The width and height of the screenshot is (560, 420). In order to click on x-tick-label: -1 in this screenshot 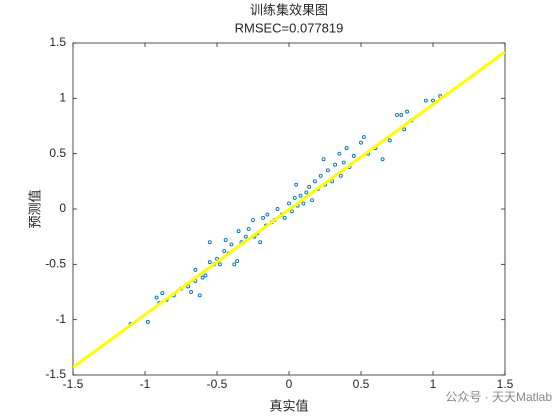, I will do `click(145, 384)`.